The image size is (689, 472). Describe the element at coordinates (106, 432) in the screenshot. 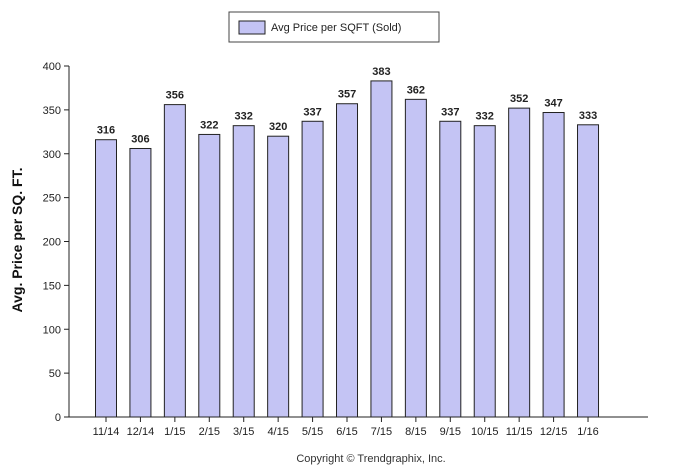

I see `x-tick-label: 11/14` at that location.